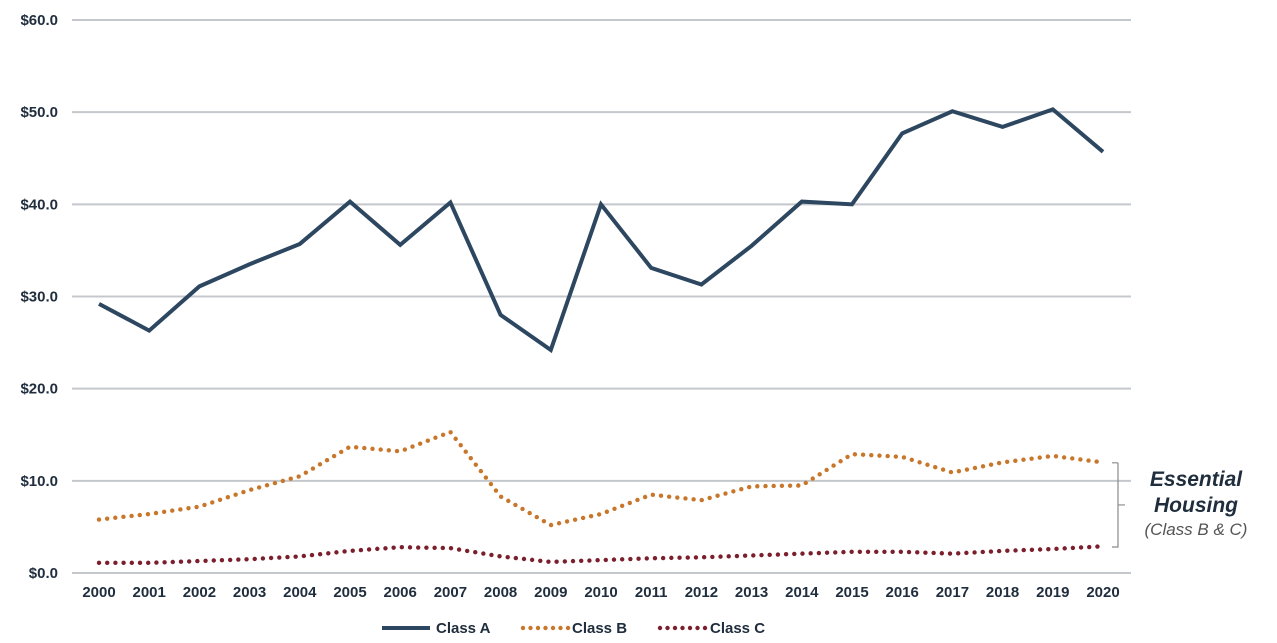 This screenshot has height=643, width=1277. I want to click on y-tick-label: $20.0, so click(39, 389).